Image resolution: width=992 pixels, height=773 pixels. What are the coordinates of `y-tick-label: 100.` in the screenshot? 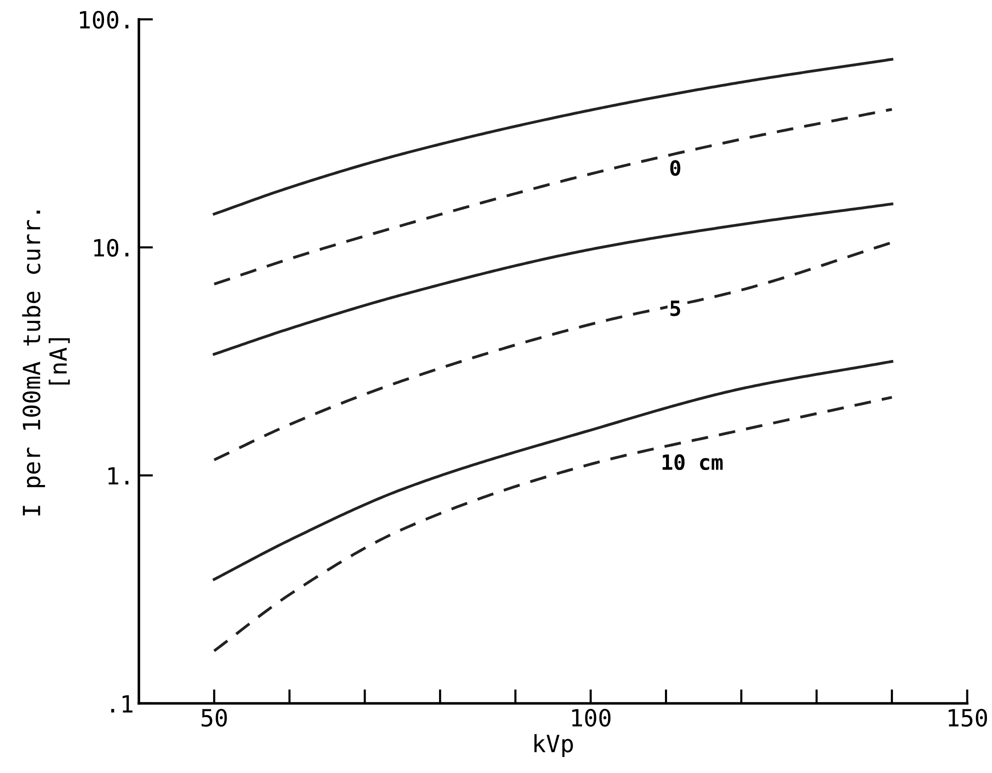 It's located at (104, 19).